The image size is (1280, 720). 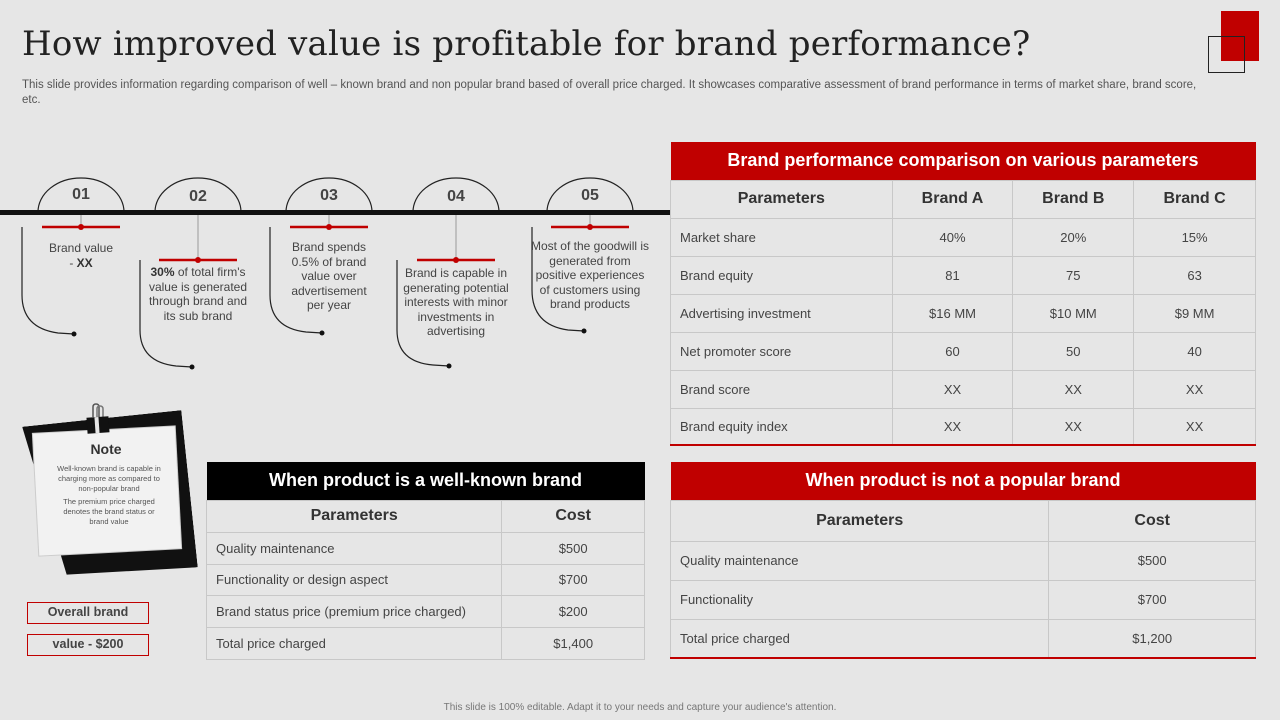 What do you see at coordinates (781, 199) in the screenshot?
I see `performance-header-parameters: Parameters` at bounding box center [781, 199].